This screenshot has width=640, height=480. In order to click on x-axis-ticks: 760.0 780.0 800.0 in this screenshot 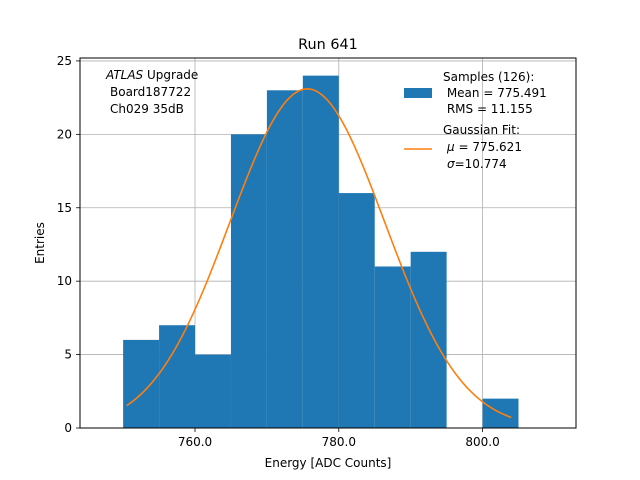, I will do `click(339, 438)`.